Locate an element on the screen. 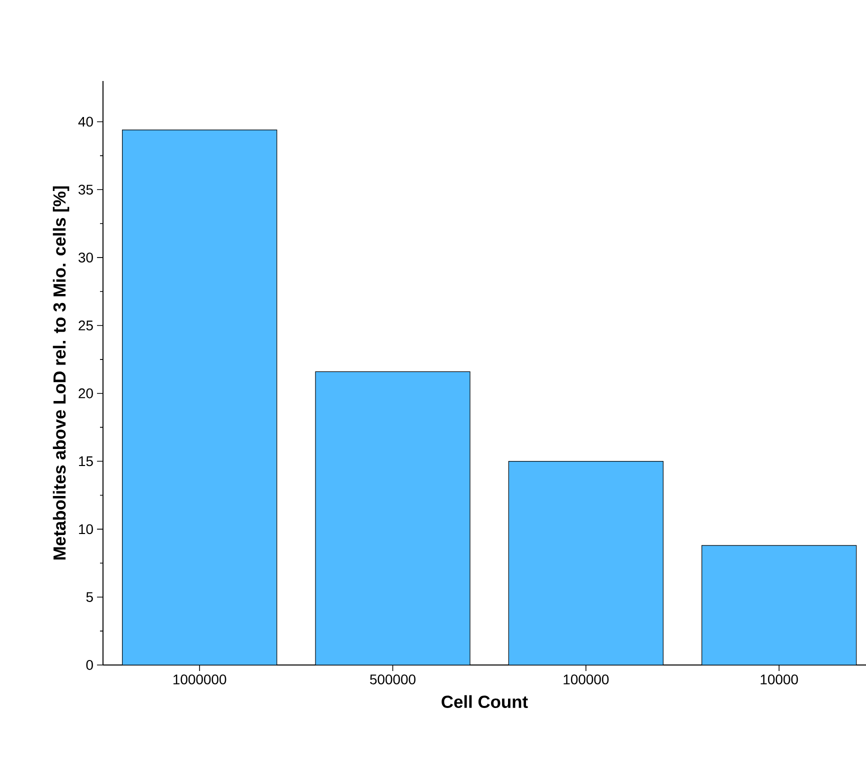 The height and width of the screenshot is (765, 866). y-tick-label: 40 is located at coordinates (85, 121).